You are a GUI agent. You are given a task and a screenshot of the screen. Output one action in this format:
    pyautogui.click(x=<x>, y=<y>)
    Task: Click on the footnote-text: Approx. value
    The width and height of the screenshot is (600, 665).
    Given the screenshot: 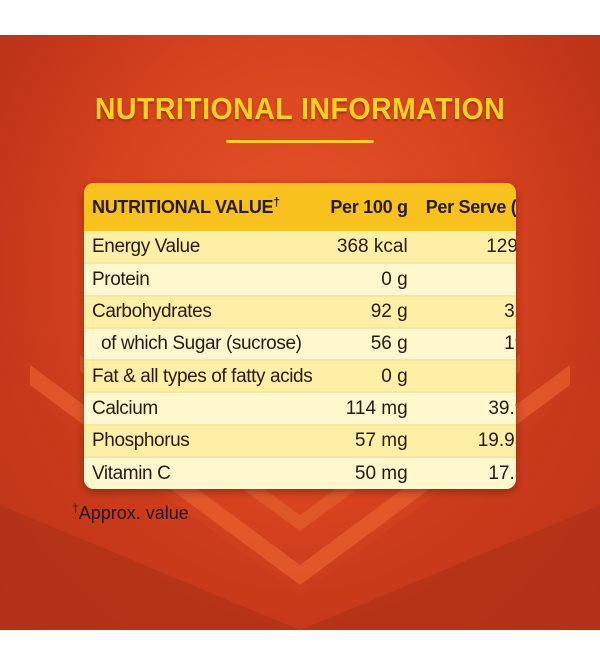 What is the action you would take?
    pyautogui.click(x=133, y=513)
    